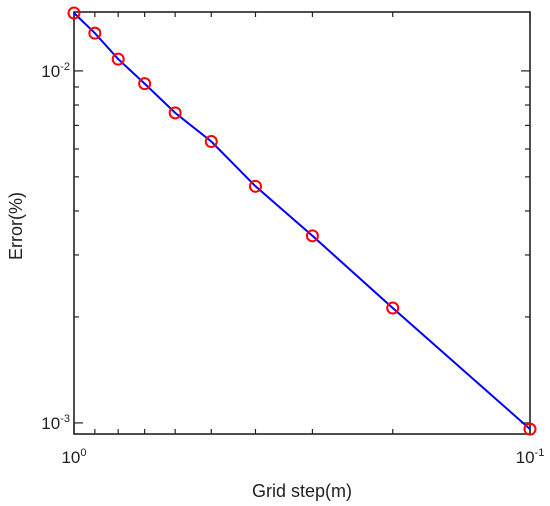 This screenshot has width=550, height=506. Describe the element at coordinates (73, 457) in the screenshot. I see `x-tick-label: 10⁰` at that location.